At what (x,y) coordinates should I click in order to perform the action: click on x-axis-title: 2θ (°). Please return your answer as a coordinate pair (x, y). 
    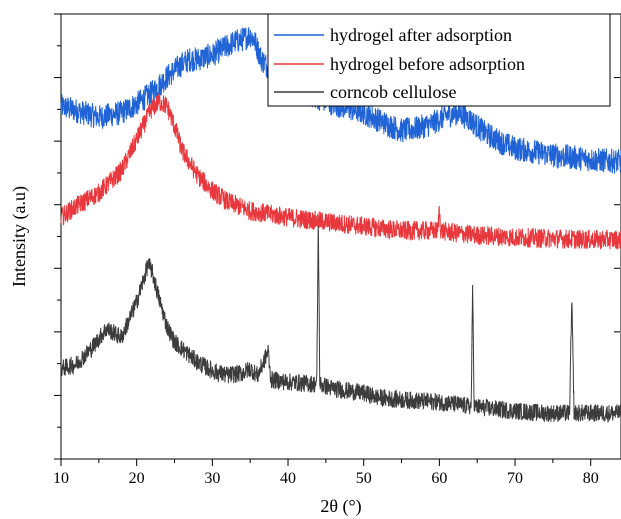
    Looking at the image, I should click on (340, 506).